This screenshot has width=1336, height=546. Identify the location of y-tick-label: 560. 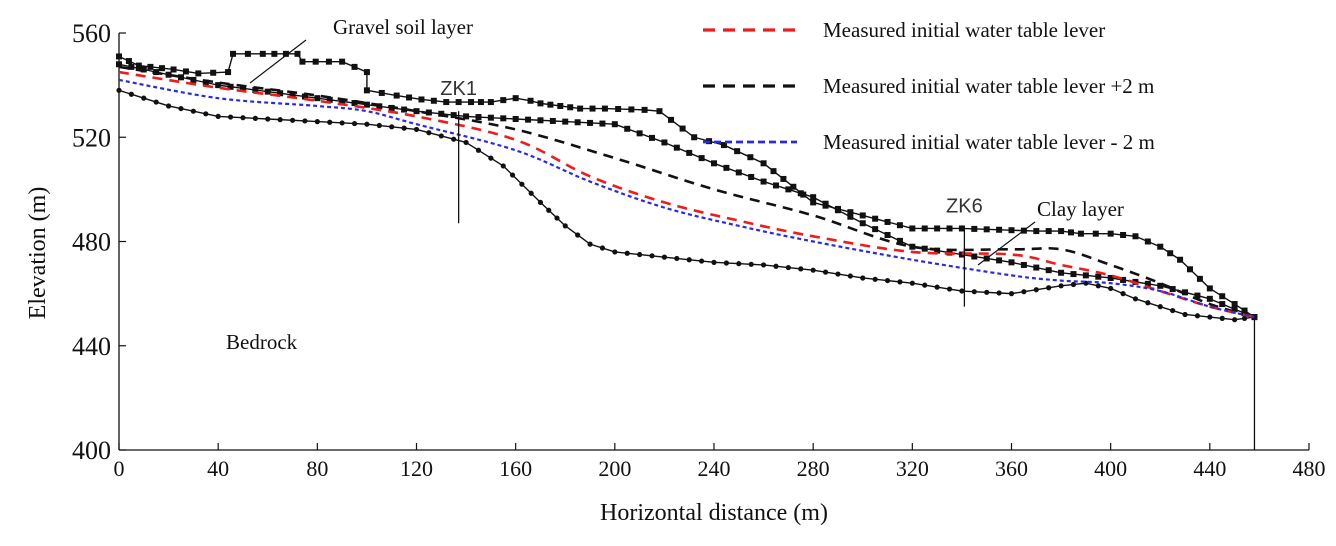
(91, 33).